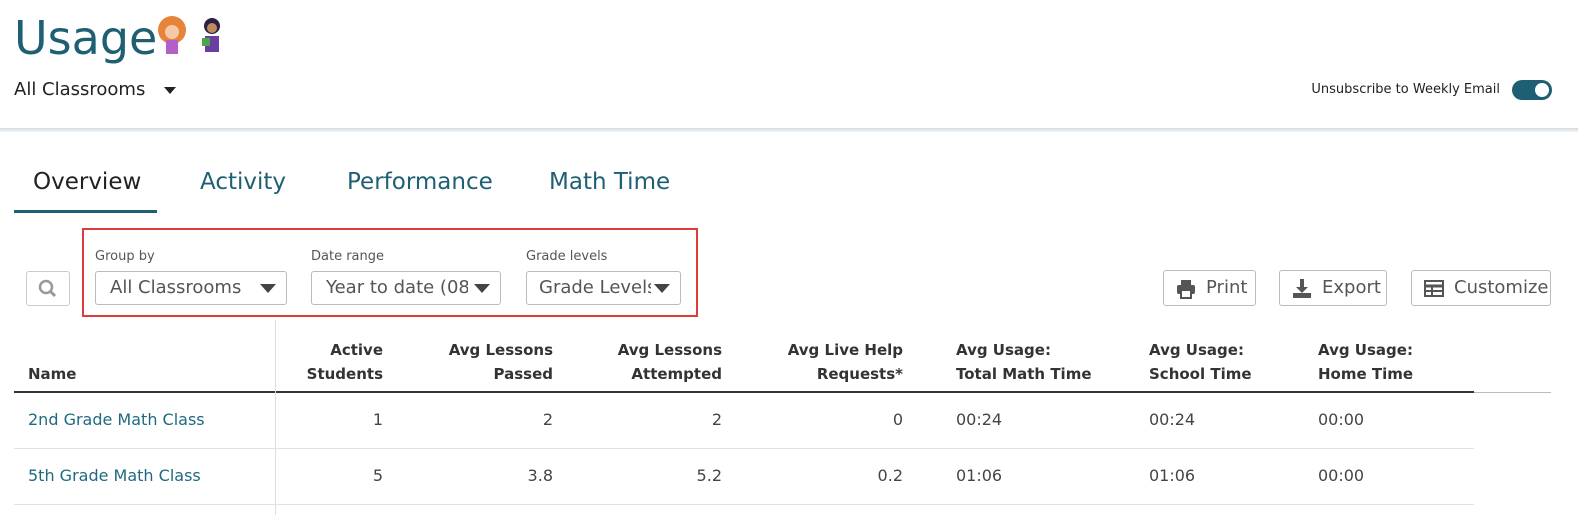  I want to click on column-header: Name, so click(143, 353).